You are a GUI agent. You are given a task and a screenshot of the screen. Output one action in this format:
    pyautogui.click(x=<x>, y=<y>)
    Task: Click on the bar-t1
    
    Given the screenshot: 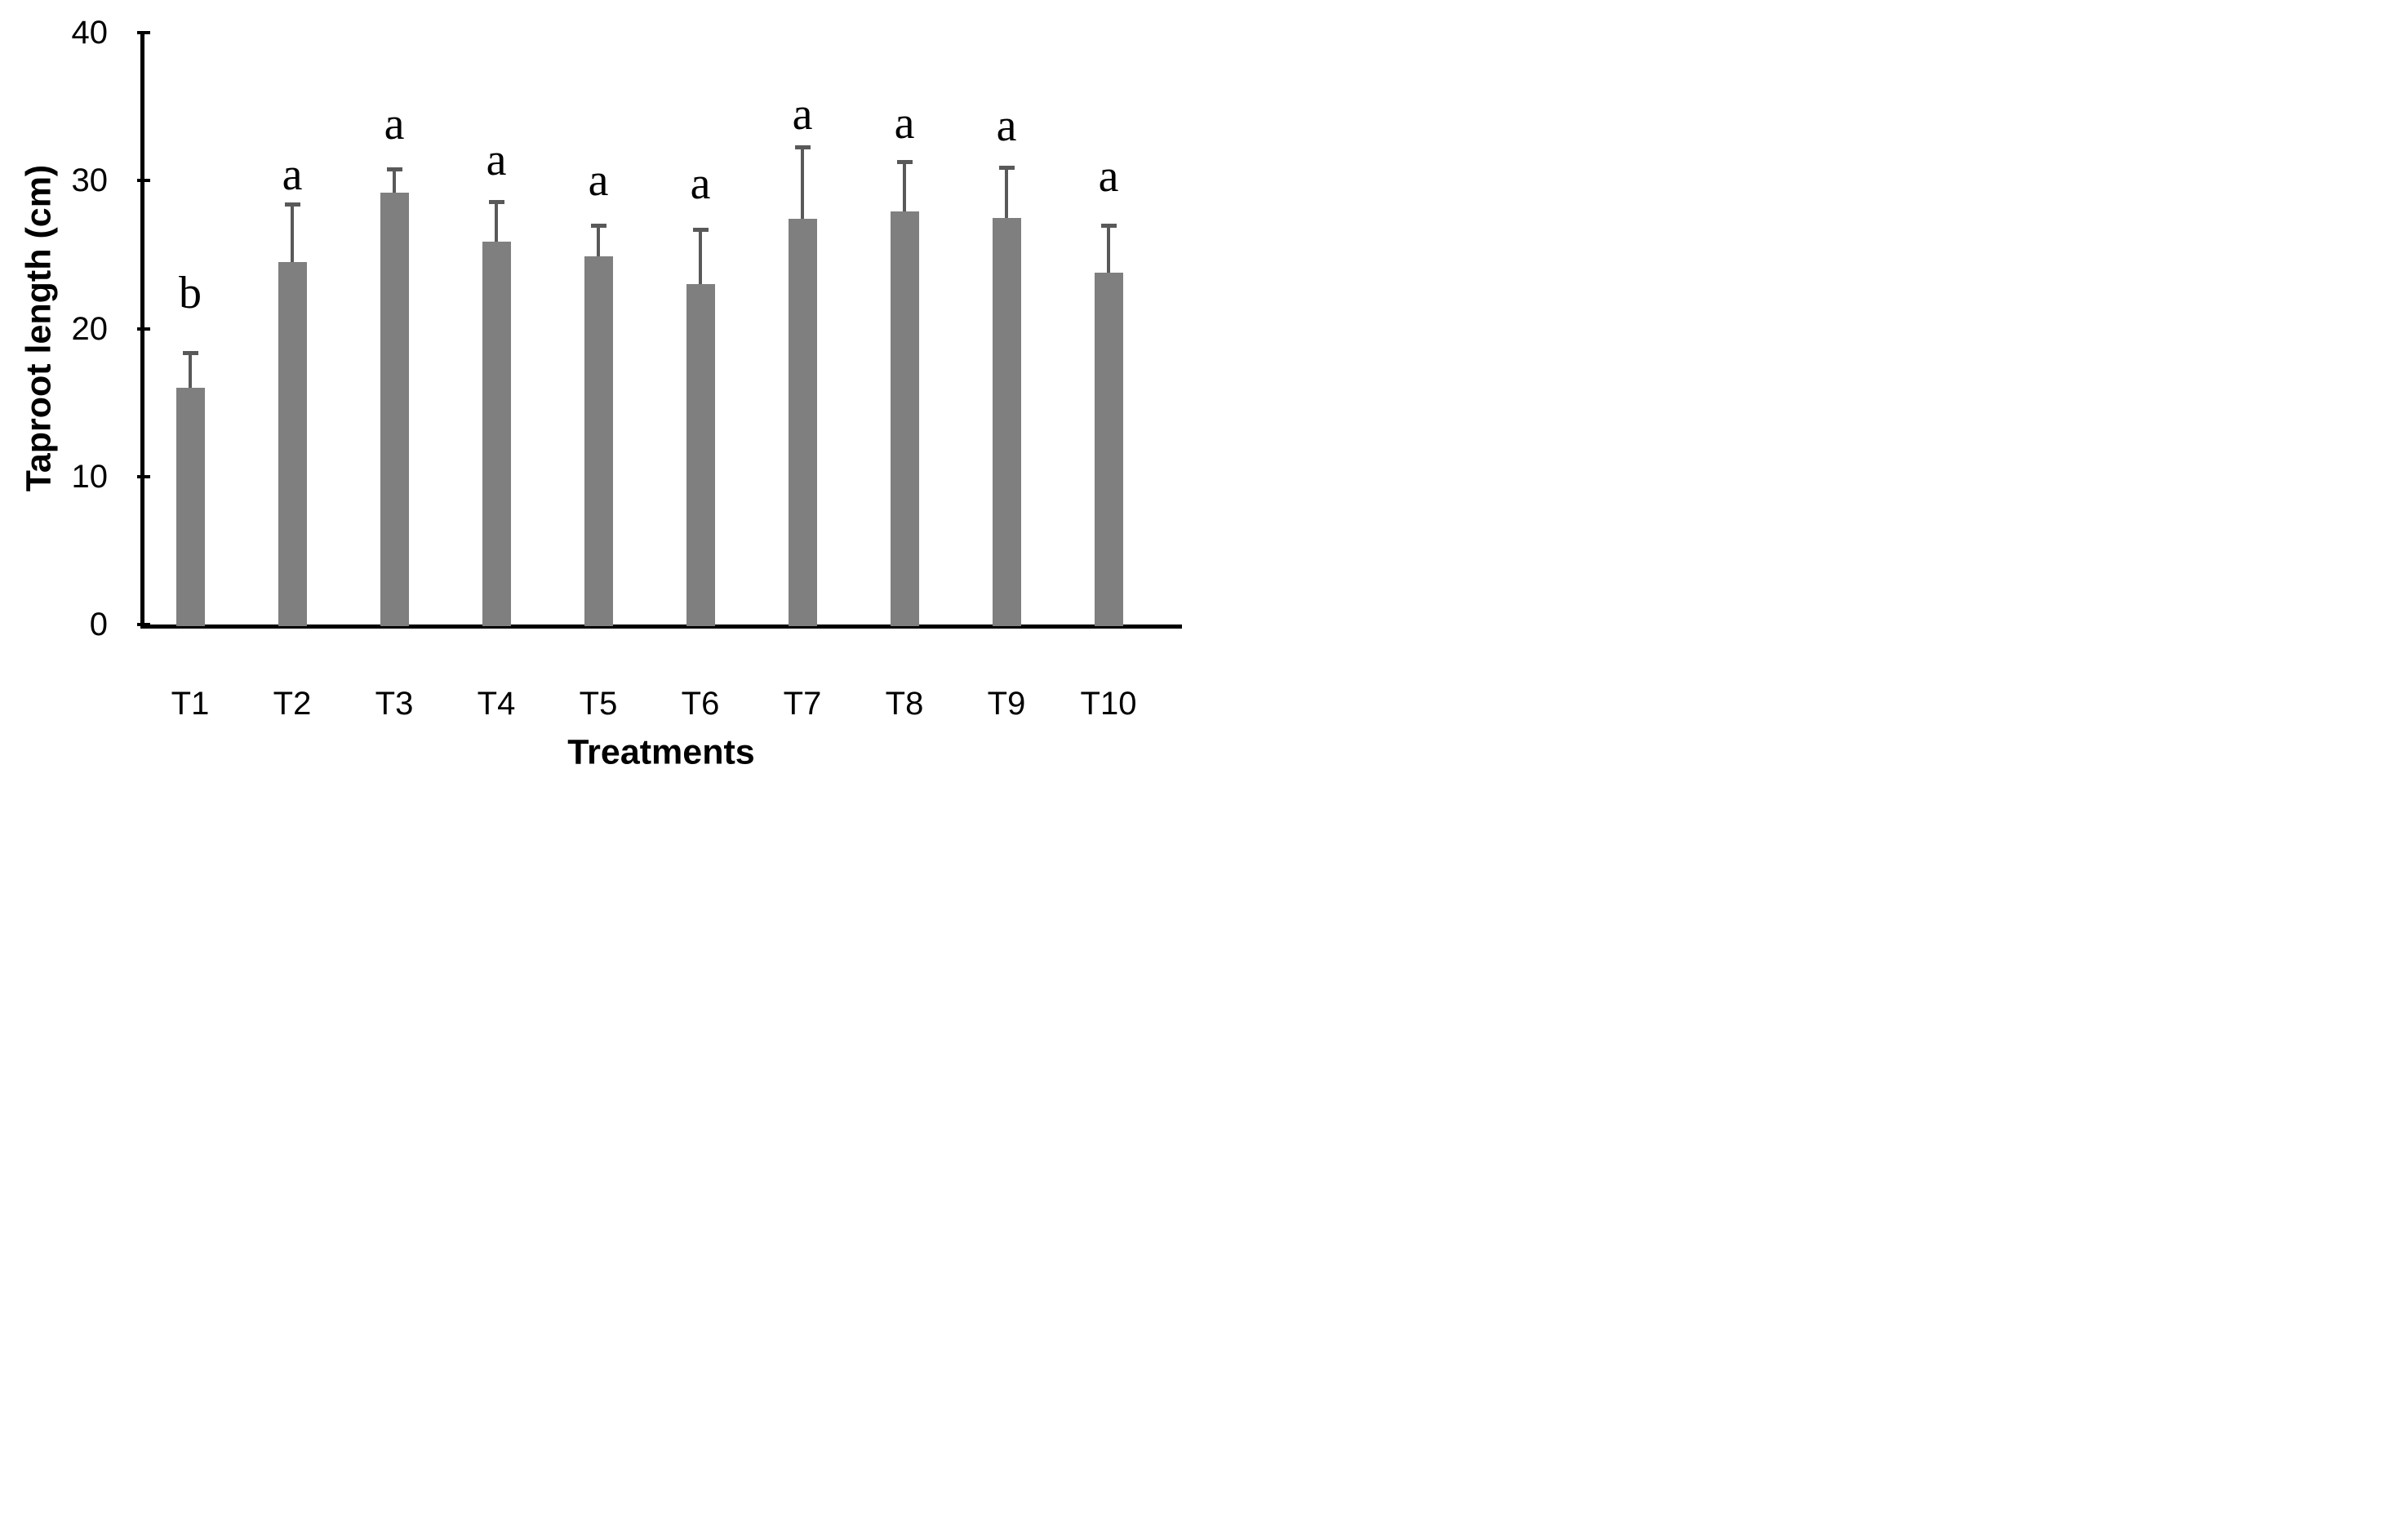 What is the action you would take?
    pyautogui.click(x=190, y=507)
    